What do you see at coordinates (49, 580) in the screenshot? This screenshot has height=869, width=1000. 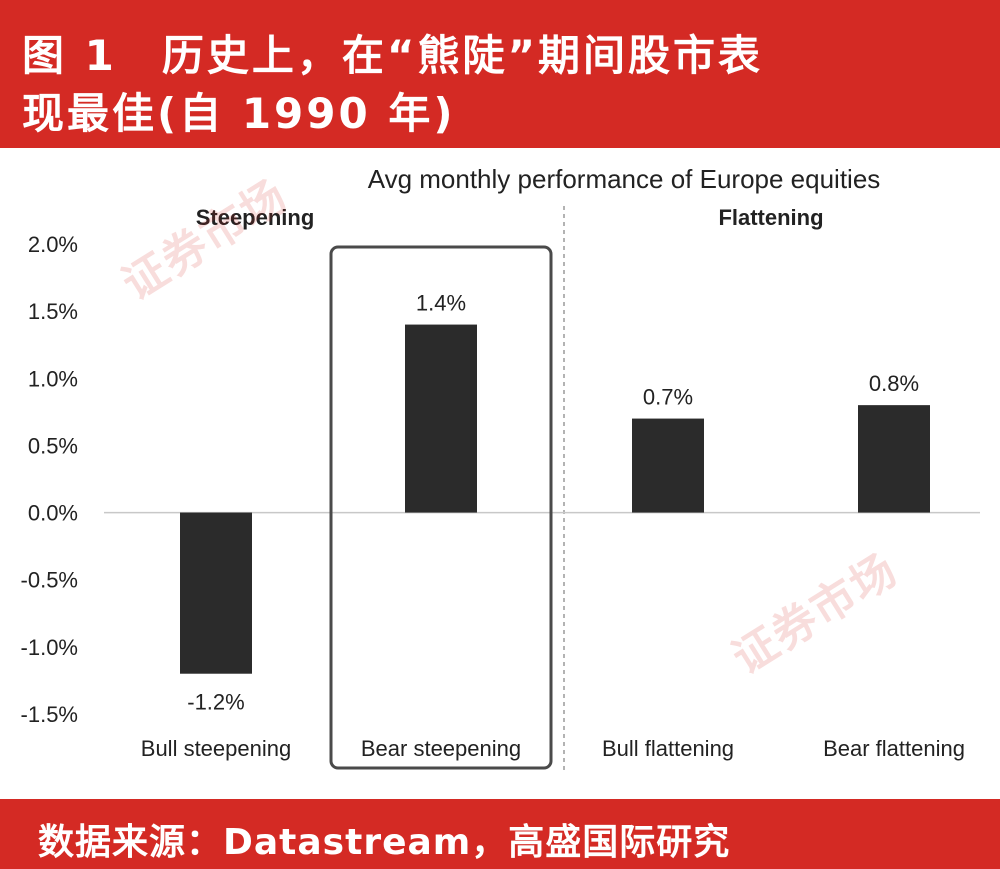 I see `y-tick-label: -0.5%` at bounding box center [49, 580].